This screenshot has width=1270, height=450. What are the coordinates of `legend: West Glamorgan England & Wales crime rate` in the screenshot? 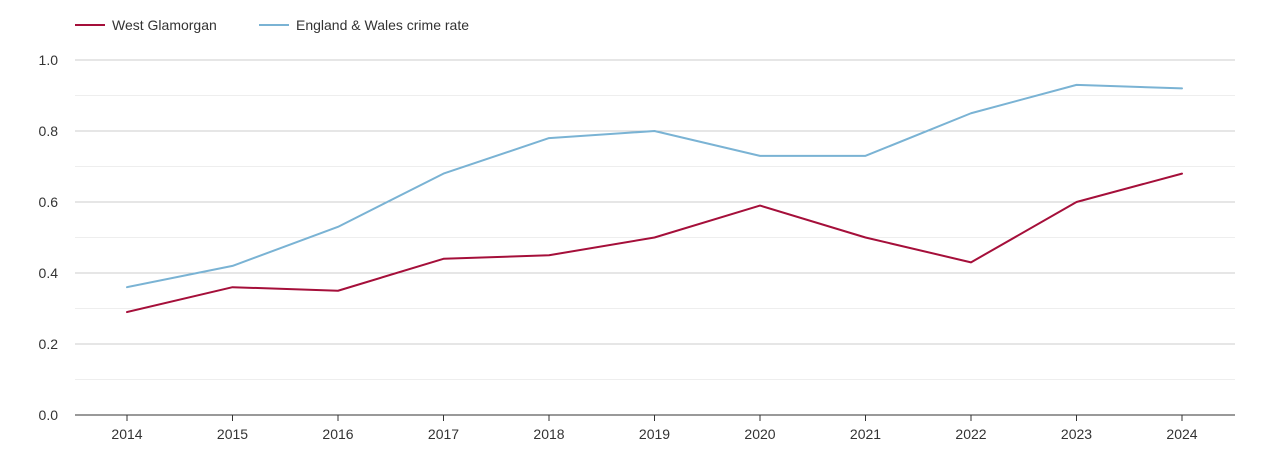 It's located at (272, 25).